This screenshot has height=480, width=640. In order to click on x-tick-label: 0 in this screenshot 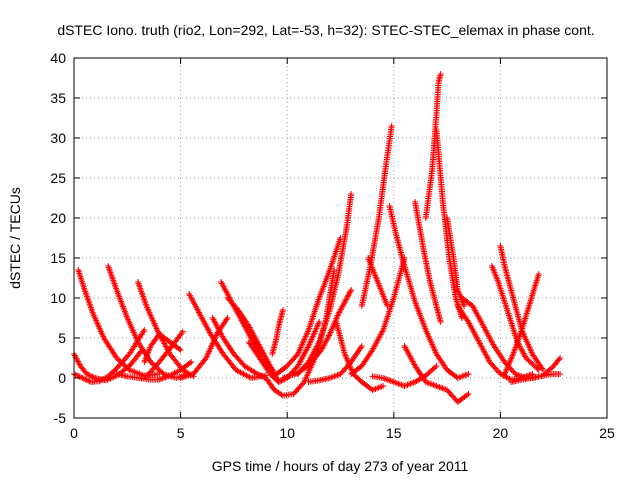, I will do `click(74, 433)`.